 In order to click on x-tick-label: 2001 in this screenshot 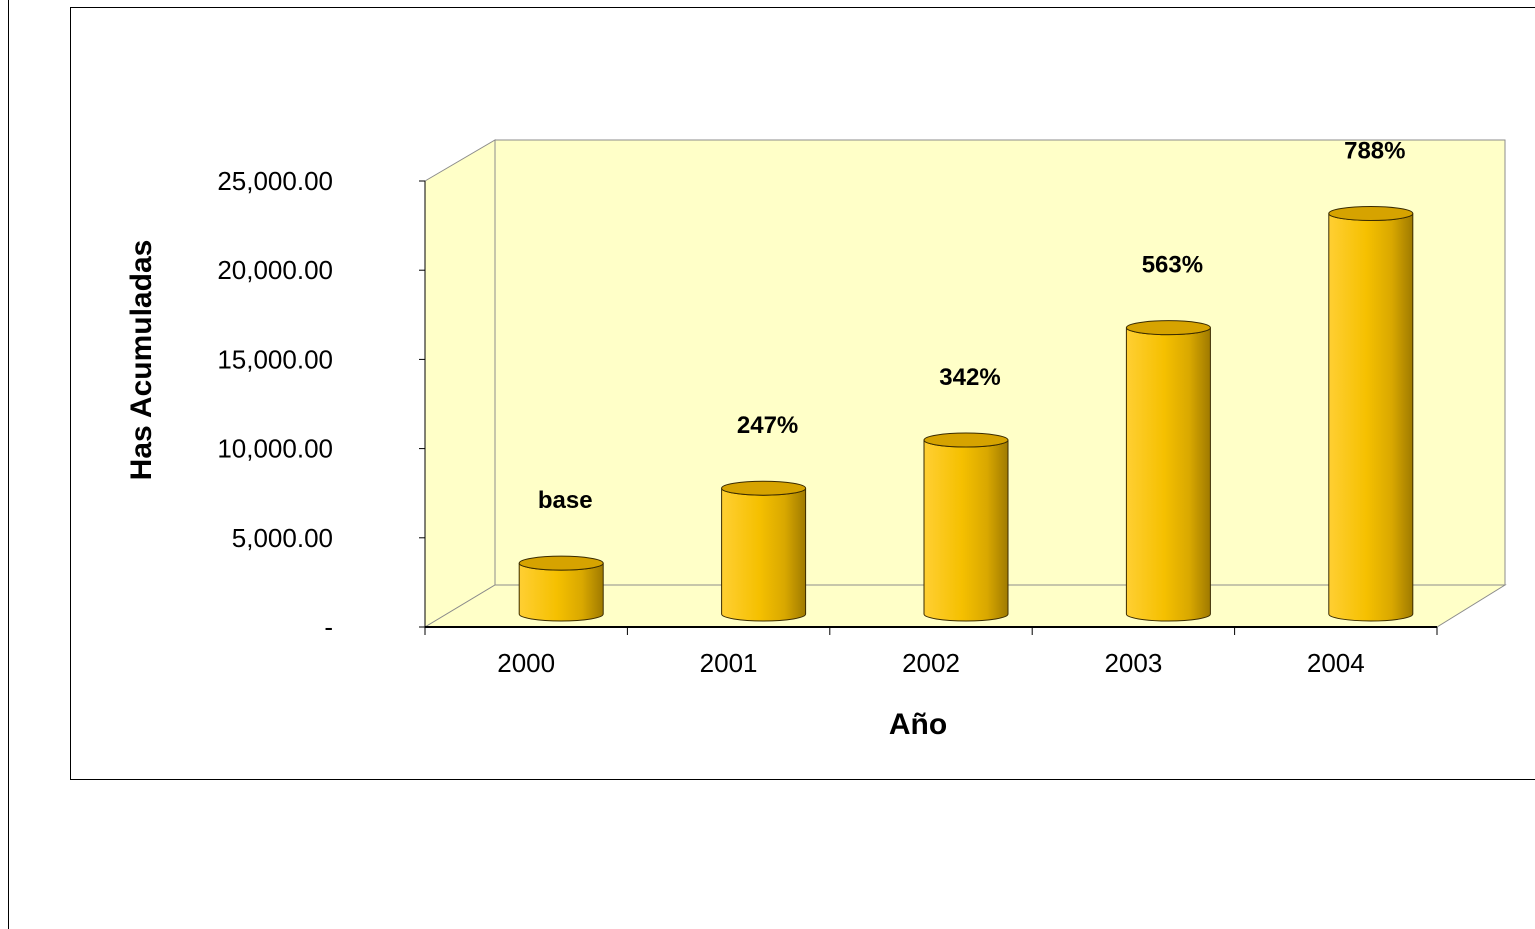, I will do `click(729, 663)`.